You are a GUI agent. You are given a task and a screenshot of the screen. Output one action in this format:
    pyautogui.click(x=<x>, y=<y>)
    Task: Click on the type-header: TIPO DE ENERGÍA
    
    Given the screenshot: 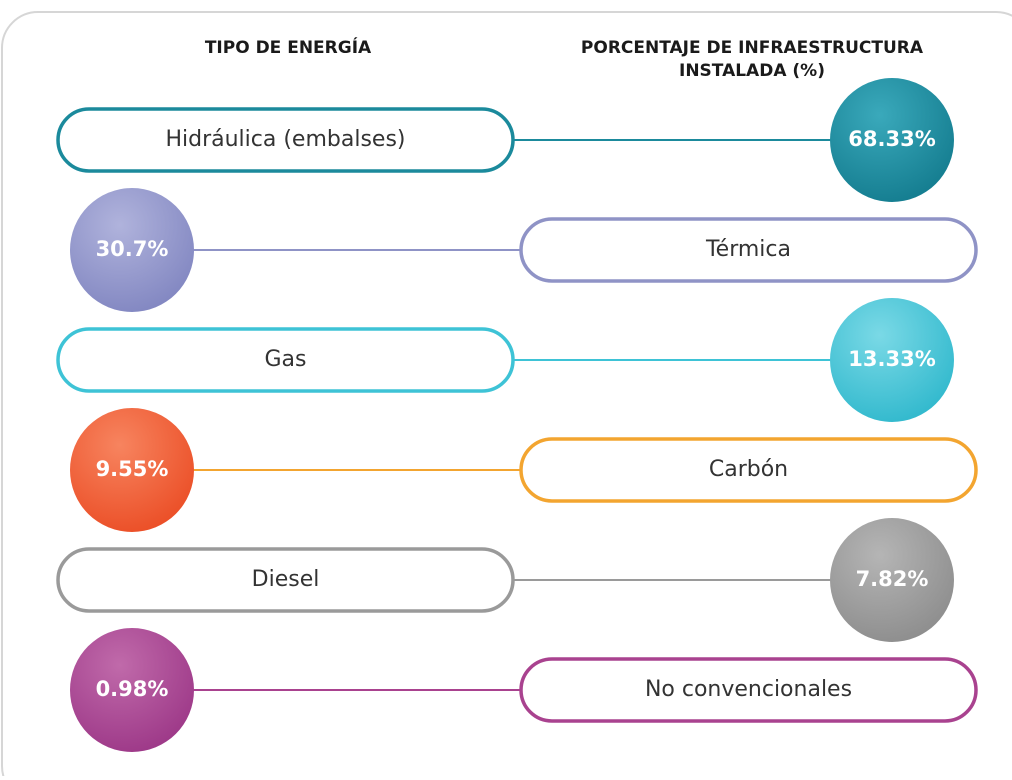 What is the action you would take?
    pyautogui.click(x=288, y=47)
    